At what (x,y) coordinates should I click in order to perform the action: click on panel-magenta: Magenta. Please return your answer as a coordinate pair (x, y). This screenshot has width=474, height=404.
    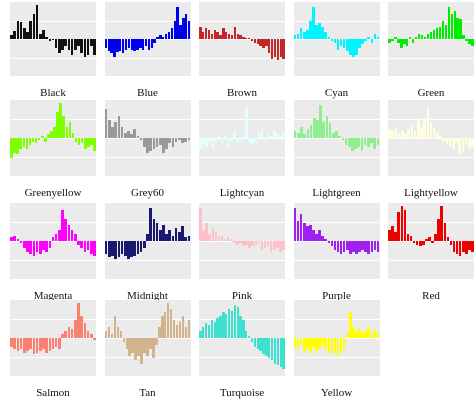
    Looking at the image, I should click on (51, 252).